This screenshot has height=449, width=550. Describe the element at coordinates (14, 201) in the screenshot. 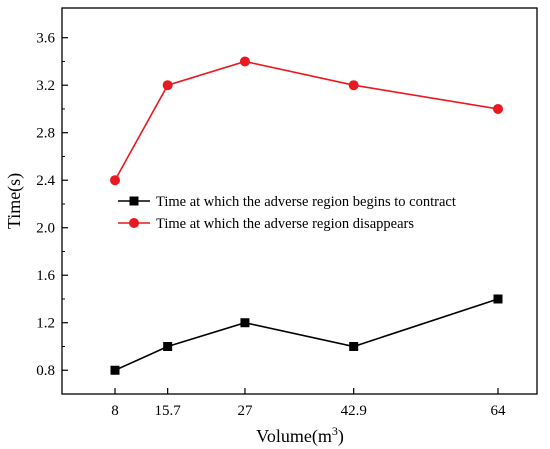

I see `y-axis-title: Time(s)` at that location.